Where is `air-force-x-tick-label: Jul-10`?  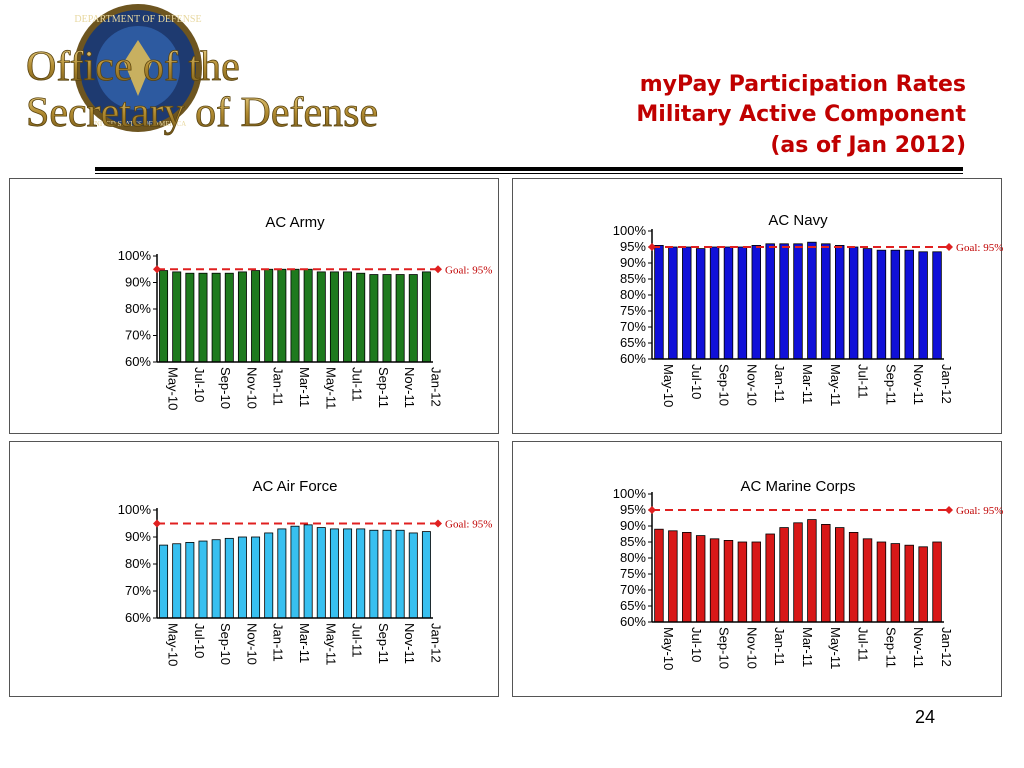 air-force-x-tick-label: Jul-10 is located at coordinates (199, 640).